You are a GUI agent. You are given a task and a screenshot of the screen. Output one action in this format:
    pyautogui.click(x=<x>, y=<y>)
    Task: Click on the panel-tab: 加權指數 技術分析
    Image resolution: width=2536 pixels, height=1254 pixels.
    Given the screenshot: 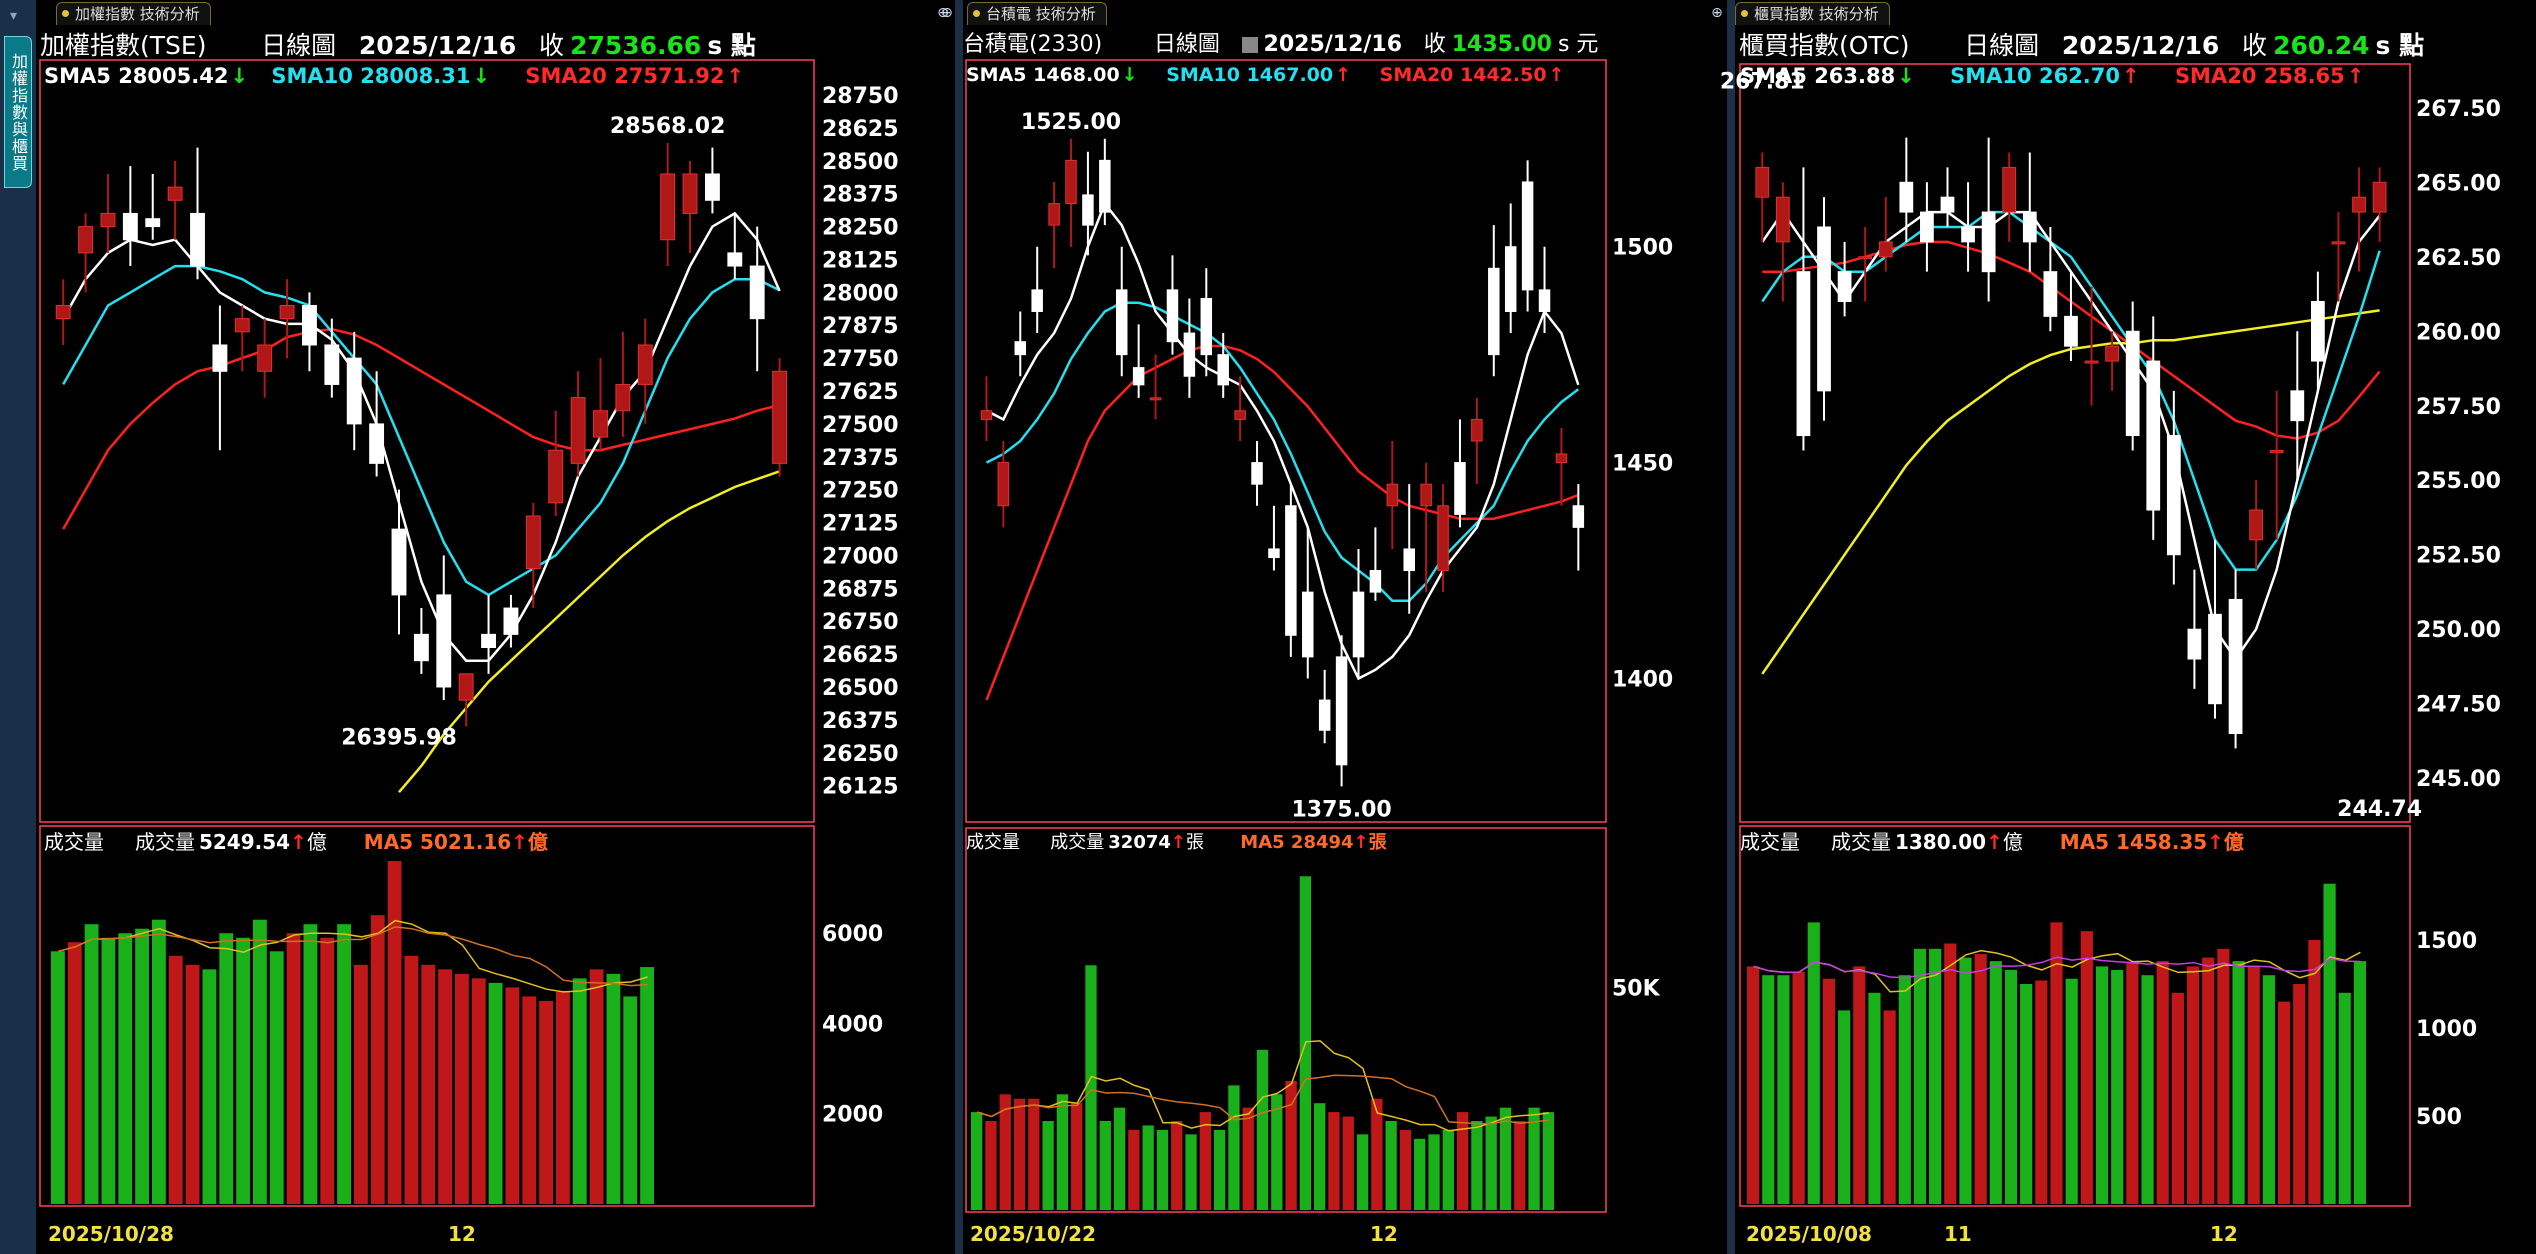 What is the action you would take?
    pyautogui.click(x=133, y=13)
    